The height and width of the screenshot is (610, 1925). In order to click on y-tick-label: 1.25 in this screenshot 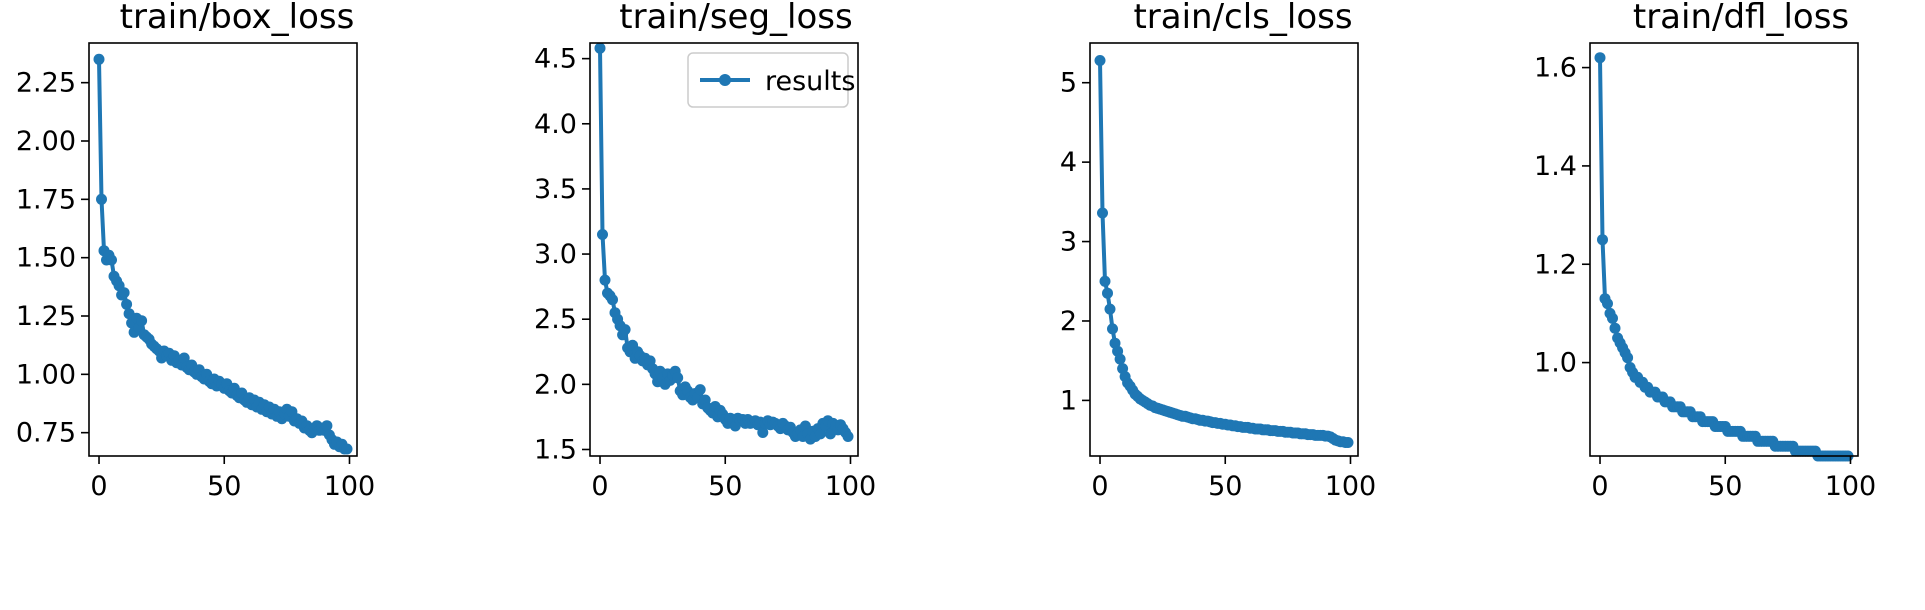, I will do `click(46, 316)`.